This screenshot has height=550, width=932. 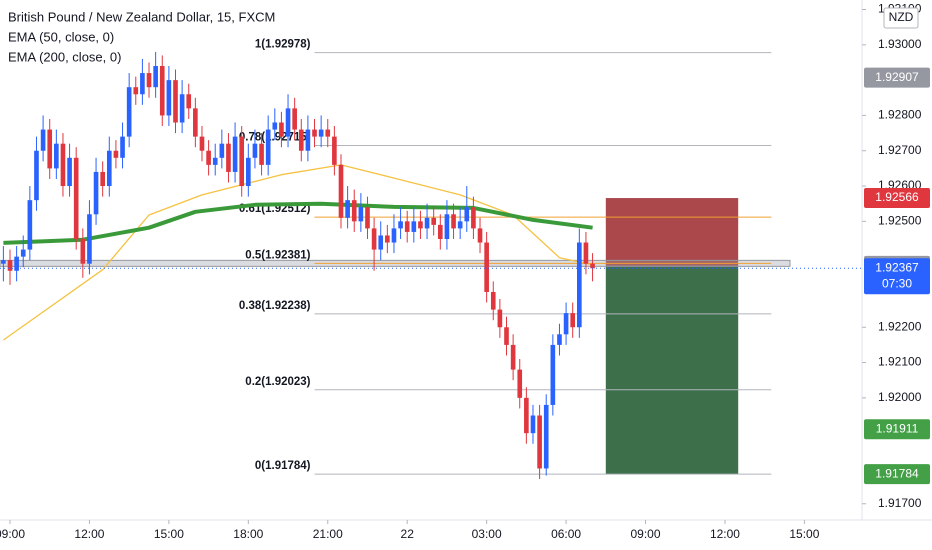 What do you see at coordinates (277, 382) in the screenshot?
I see `fib-label: 0.2(1.92023)` at bounding box center [277, 382].